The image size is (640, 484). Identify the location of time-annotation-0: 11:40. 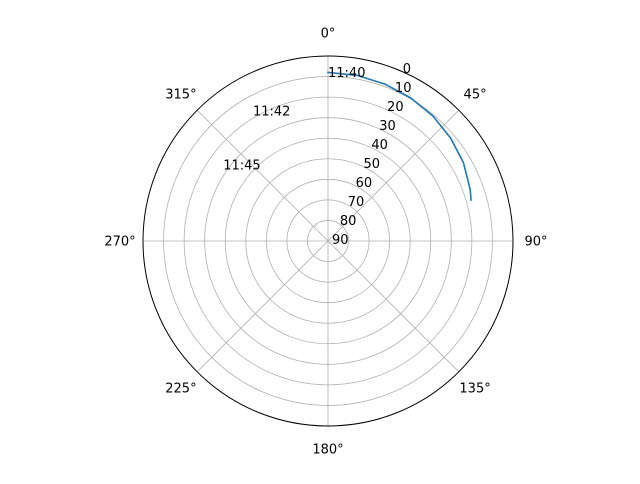
(346, 73).